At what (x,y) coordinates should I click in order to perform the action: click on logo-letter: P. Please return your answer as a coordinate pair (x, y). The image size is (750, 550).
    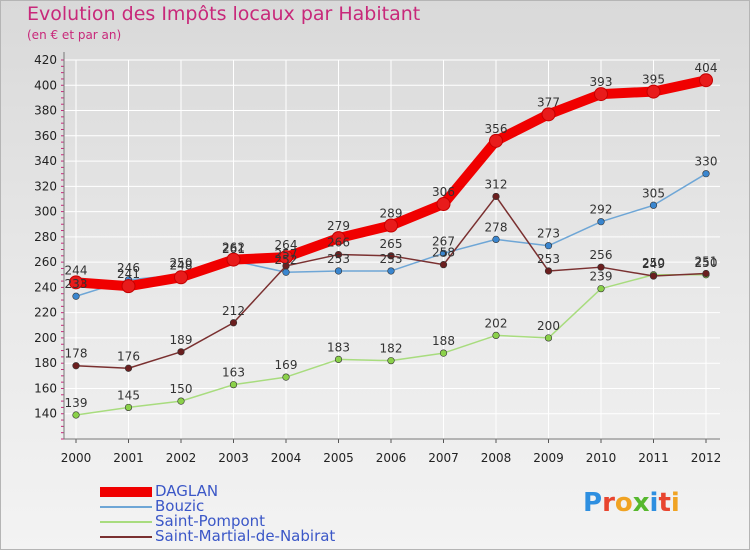
    Looking at the image, I should click on (593, 503).